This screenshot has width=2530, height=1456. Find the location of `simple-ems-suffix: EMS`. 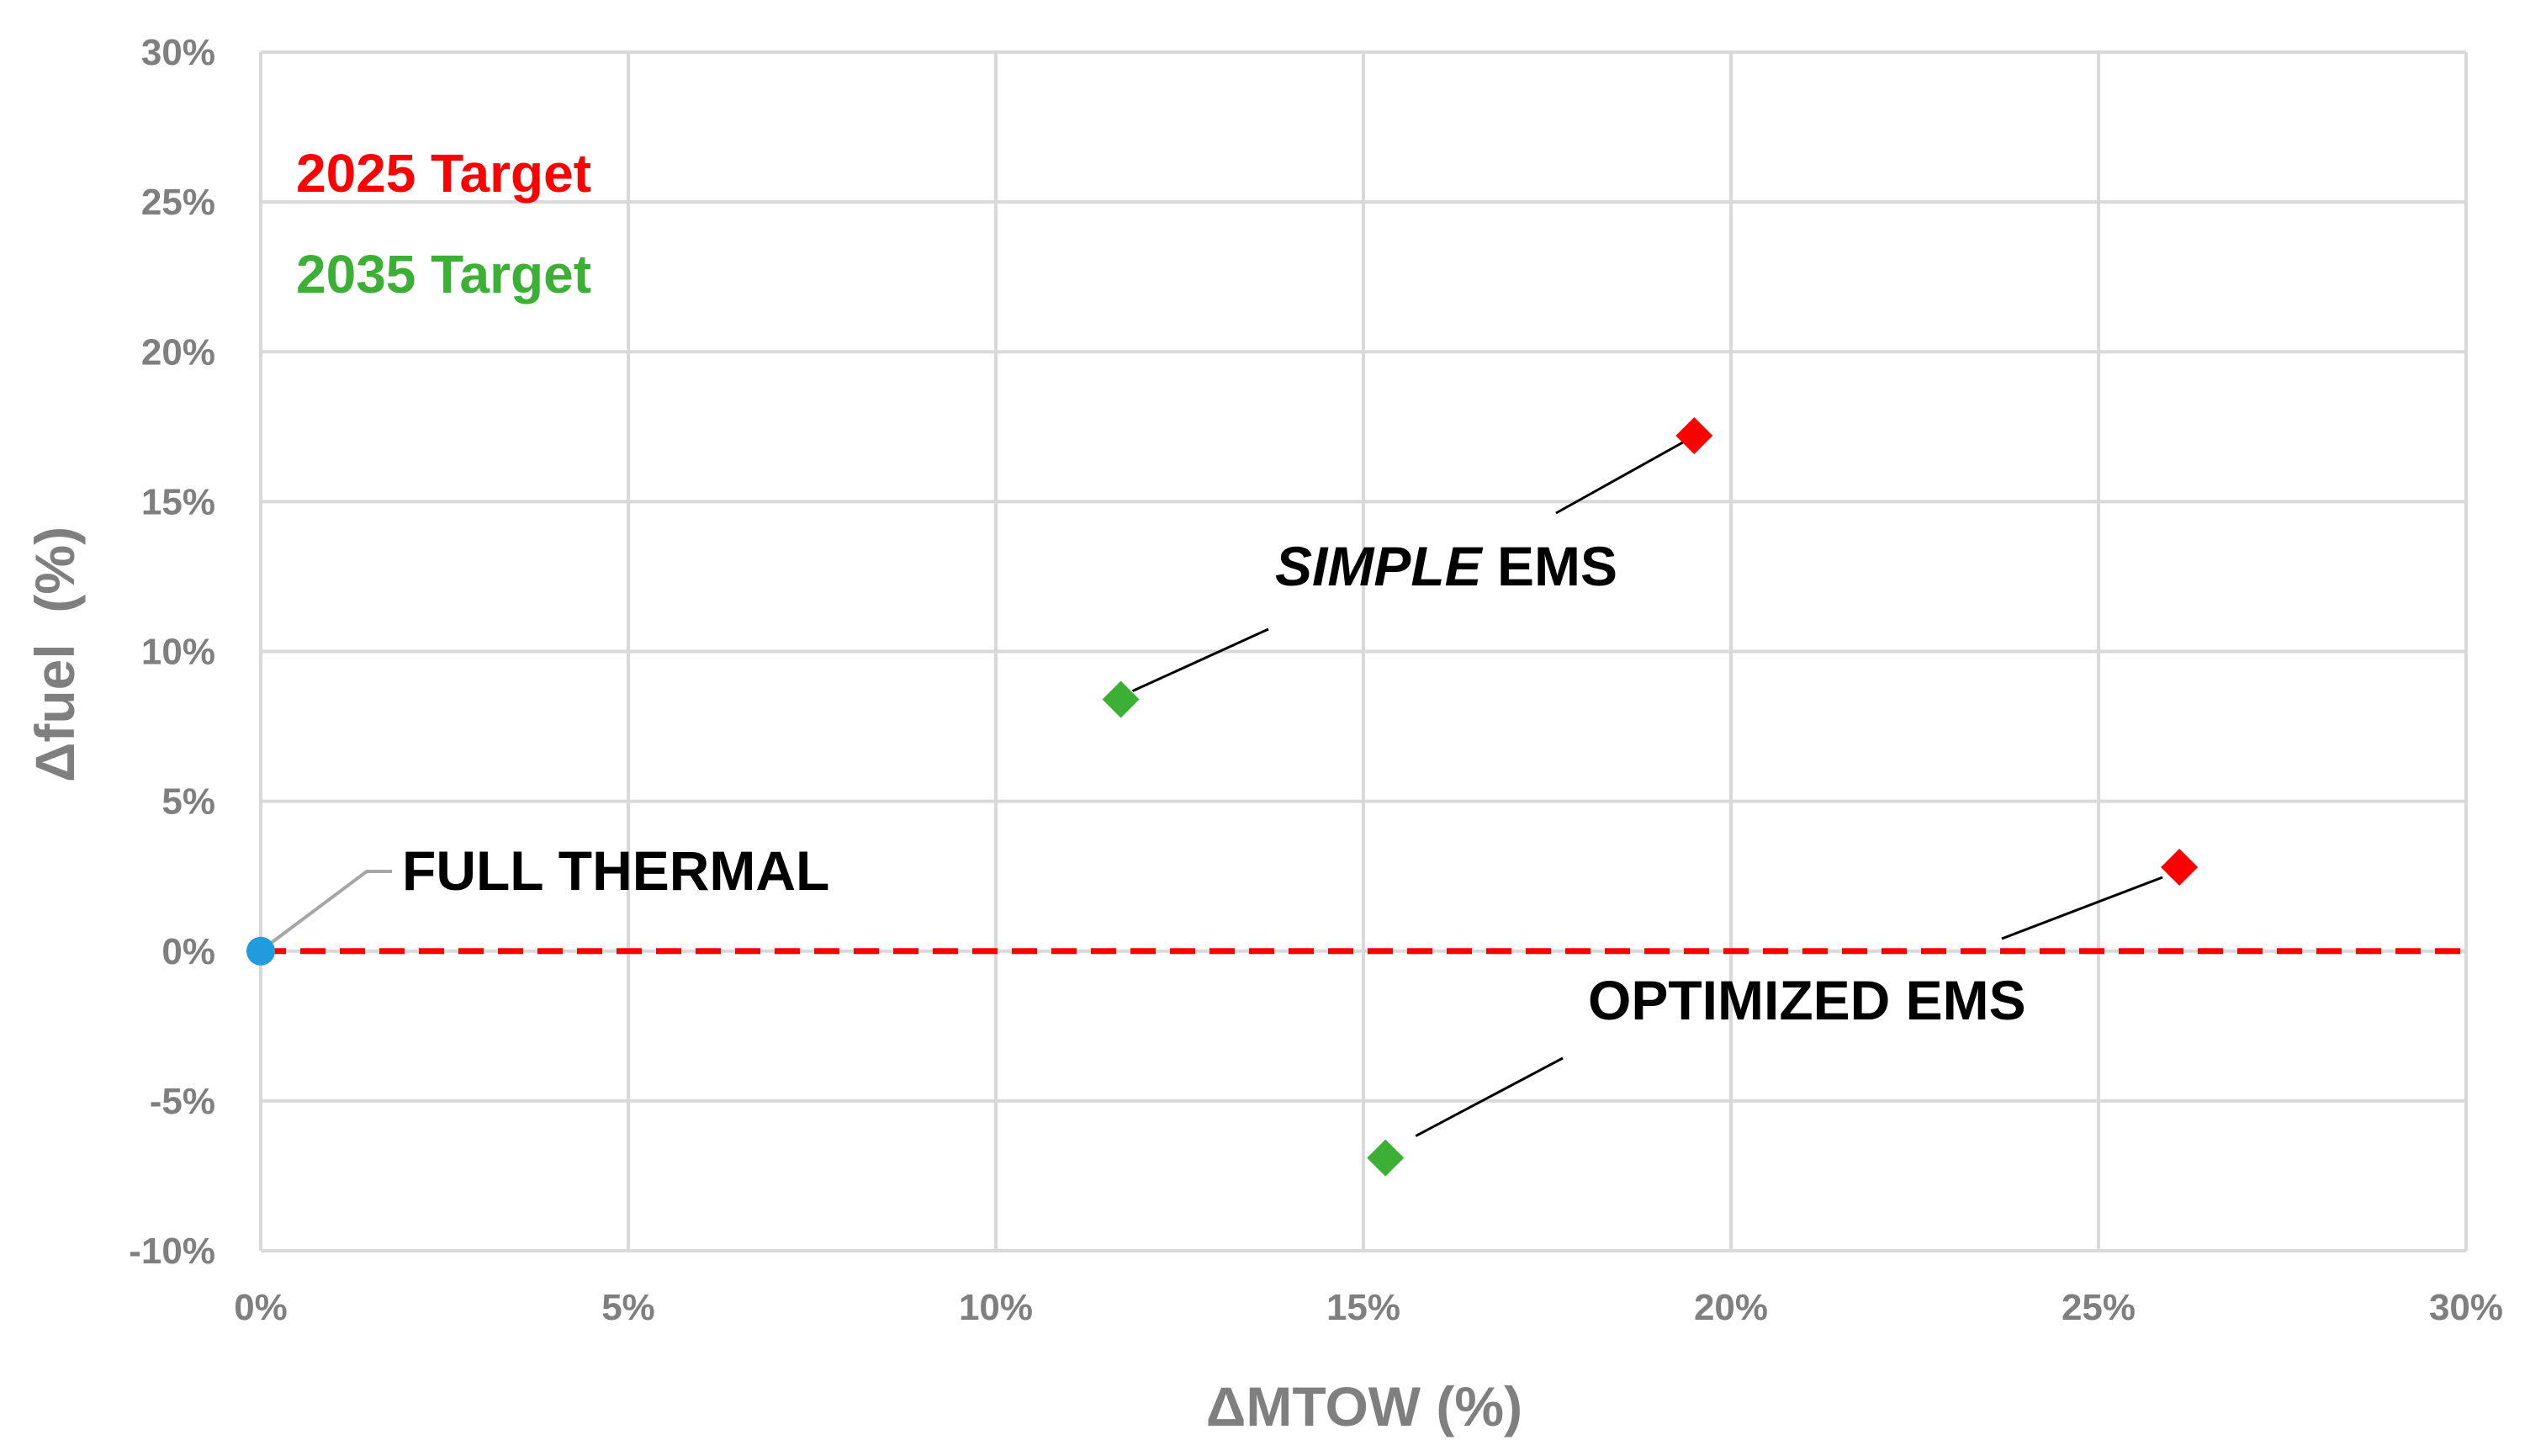

simple-ems-suffix: EMS is located at coordinates (1550, 566).